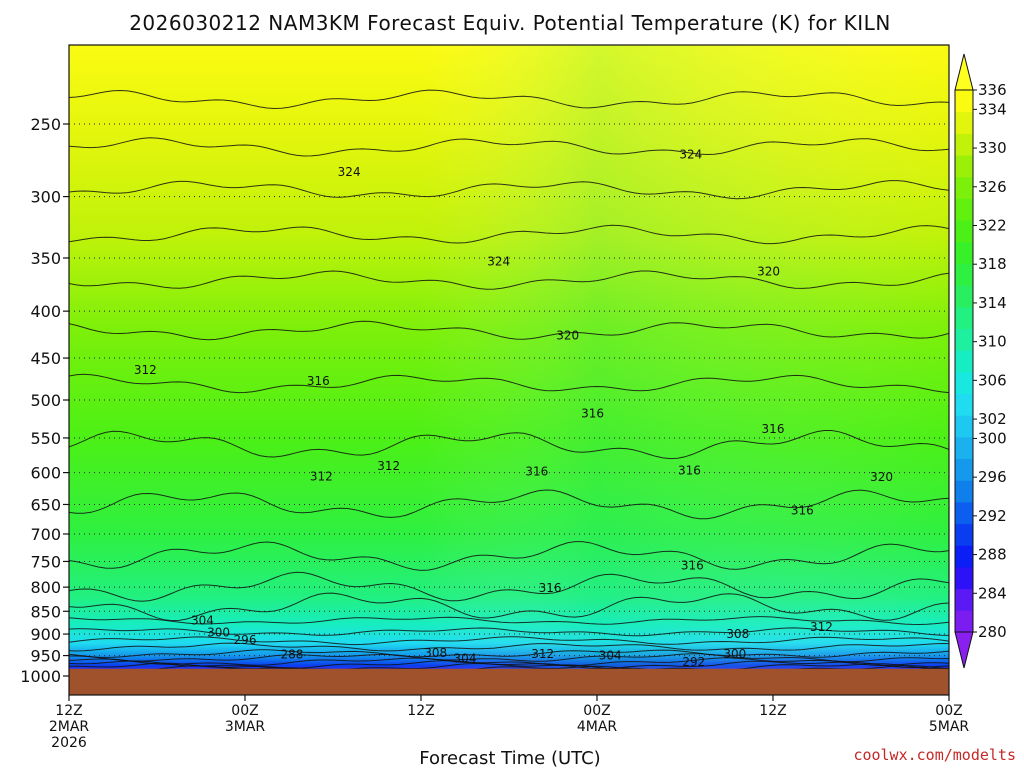 The width and height of the screenshot is (1024, 768). What do you see at coordinates (45, 124) in the screenshot?
I see `y-tick-label: 250` at bounding box center [45, 124].